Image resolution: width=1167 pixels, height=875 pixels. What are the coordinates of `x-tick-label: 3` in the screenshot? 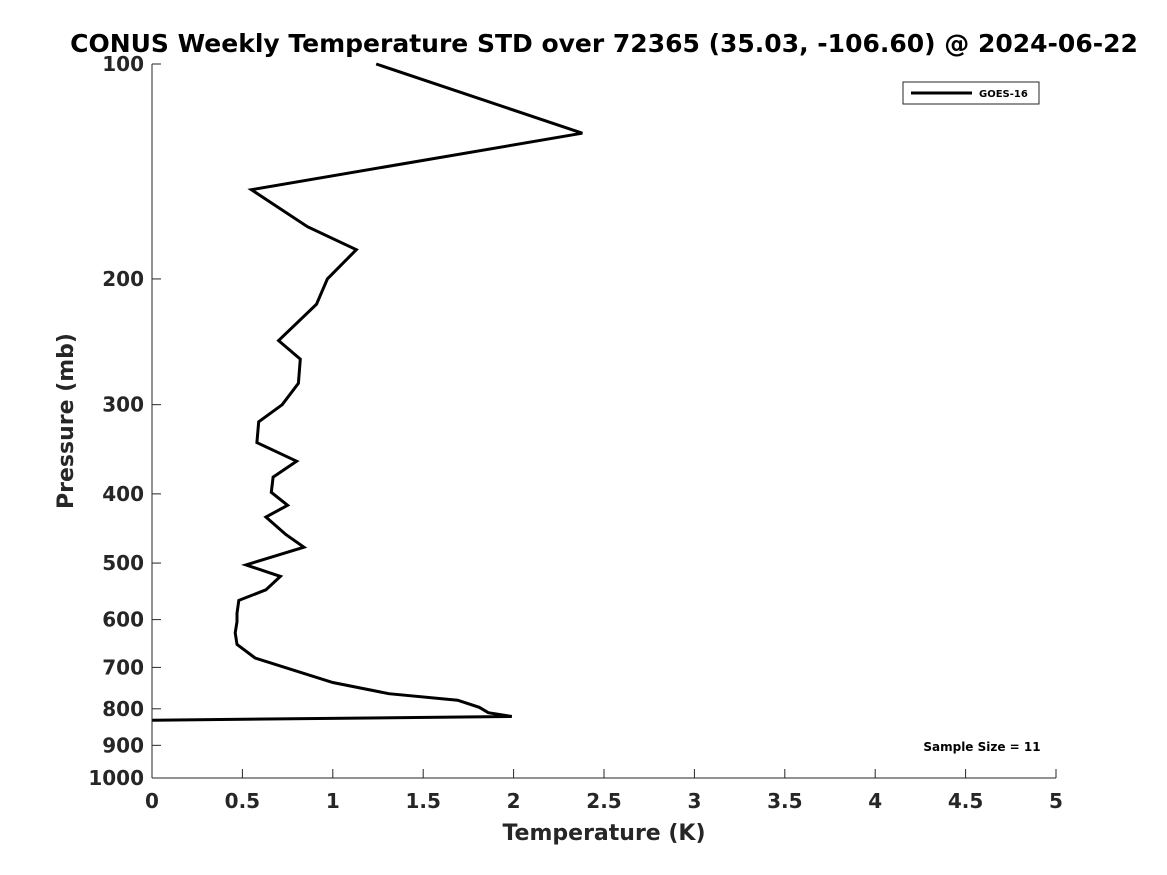 It's located at (694, 801).